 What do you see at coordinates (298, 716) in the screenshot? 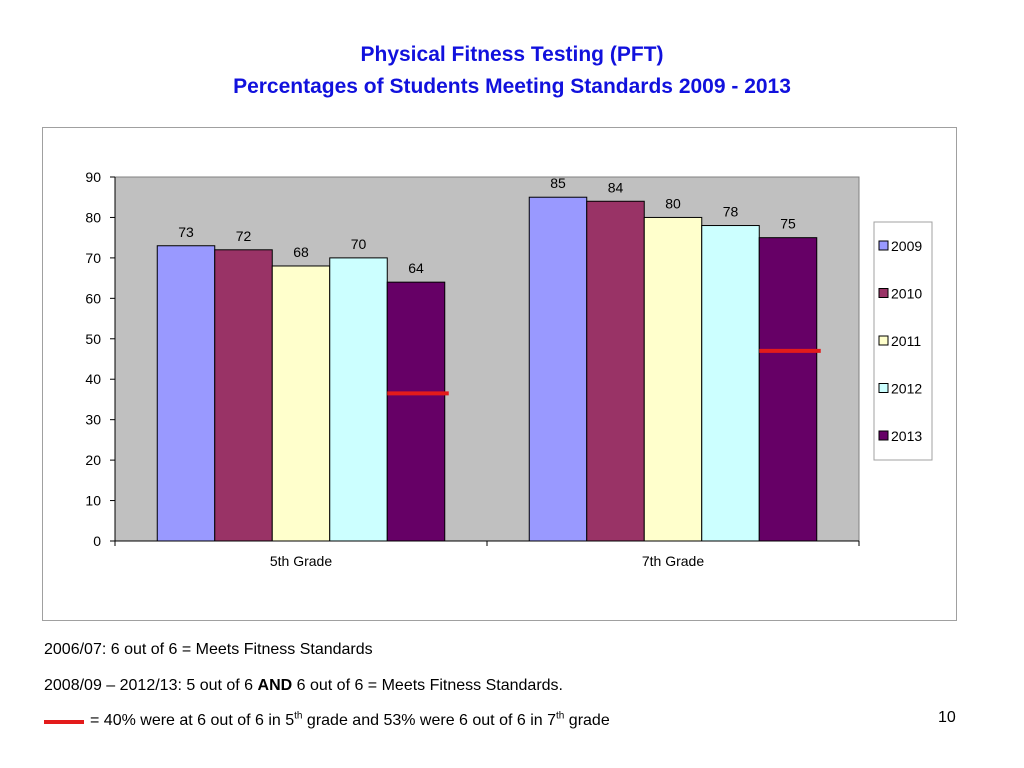
I see `note-line-3-sup1: th` at bounding box center [298, 716].